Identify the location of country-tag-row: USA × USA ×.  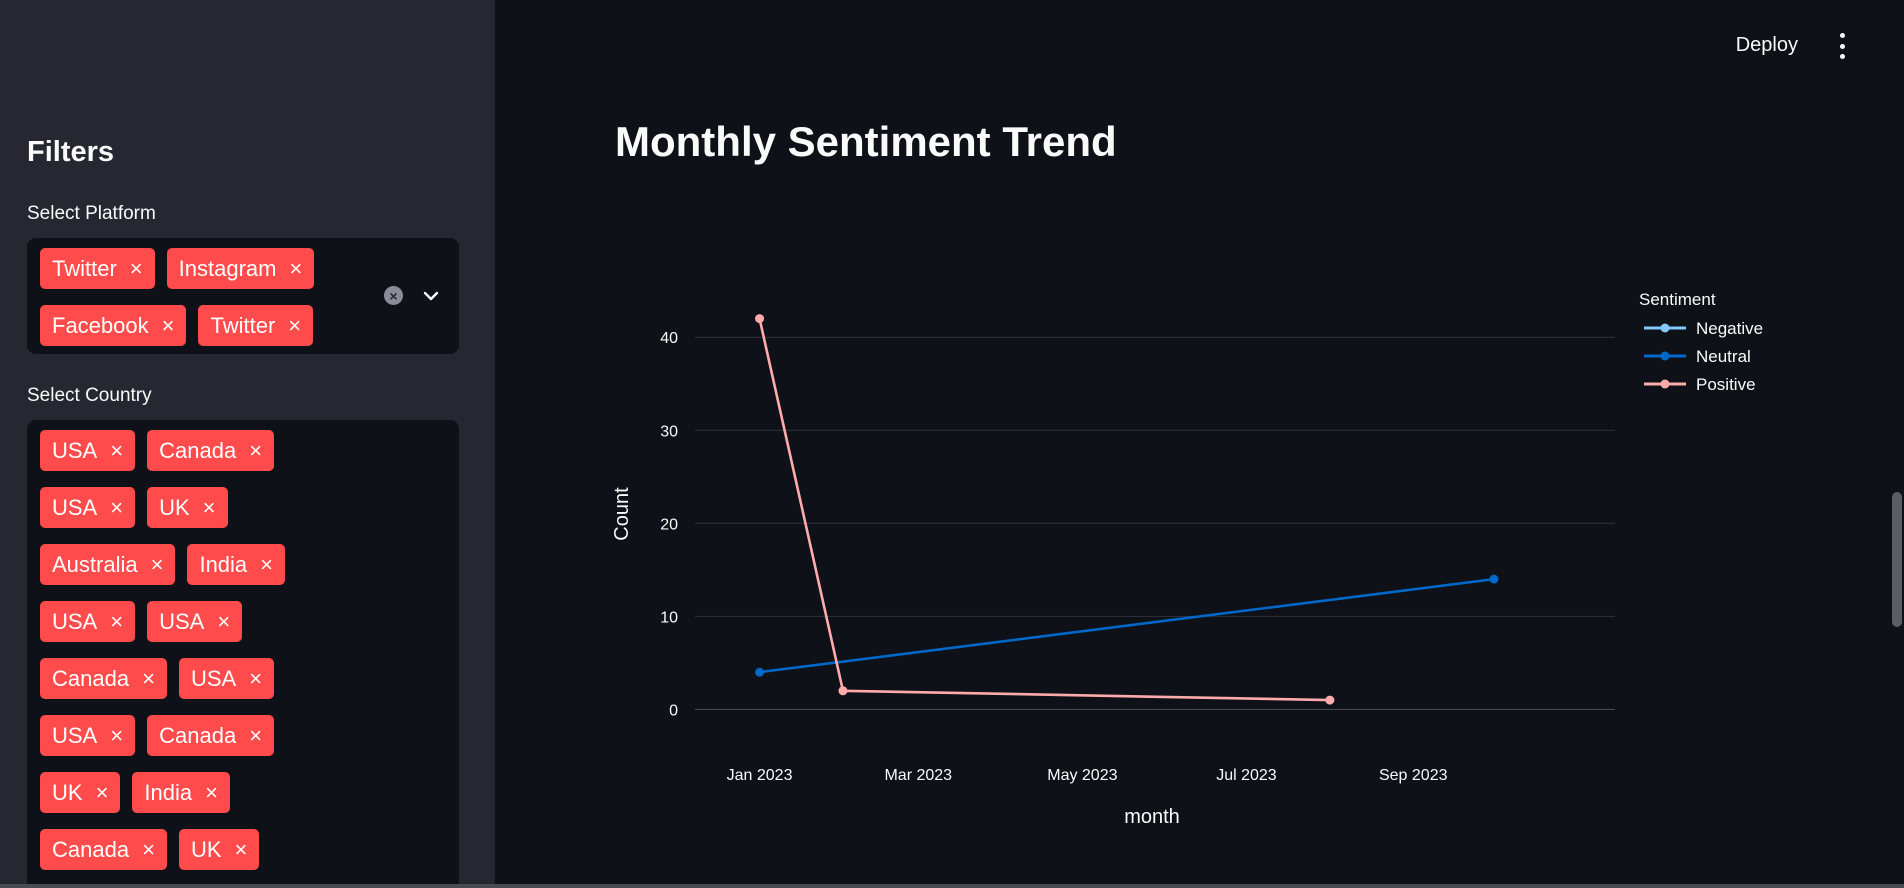
(243, 621).